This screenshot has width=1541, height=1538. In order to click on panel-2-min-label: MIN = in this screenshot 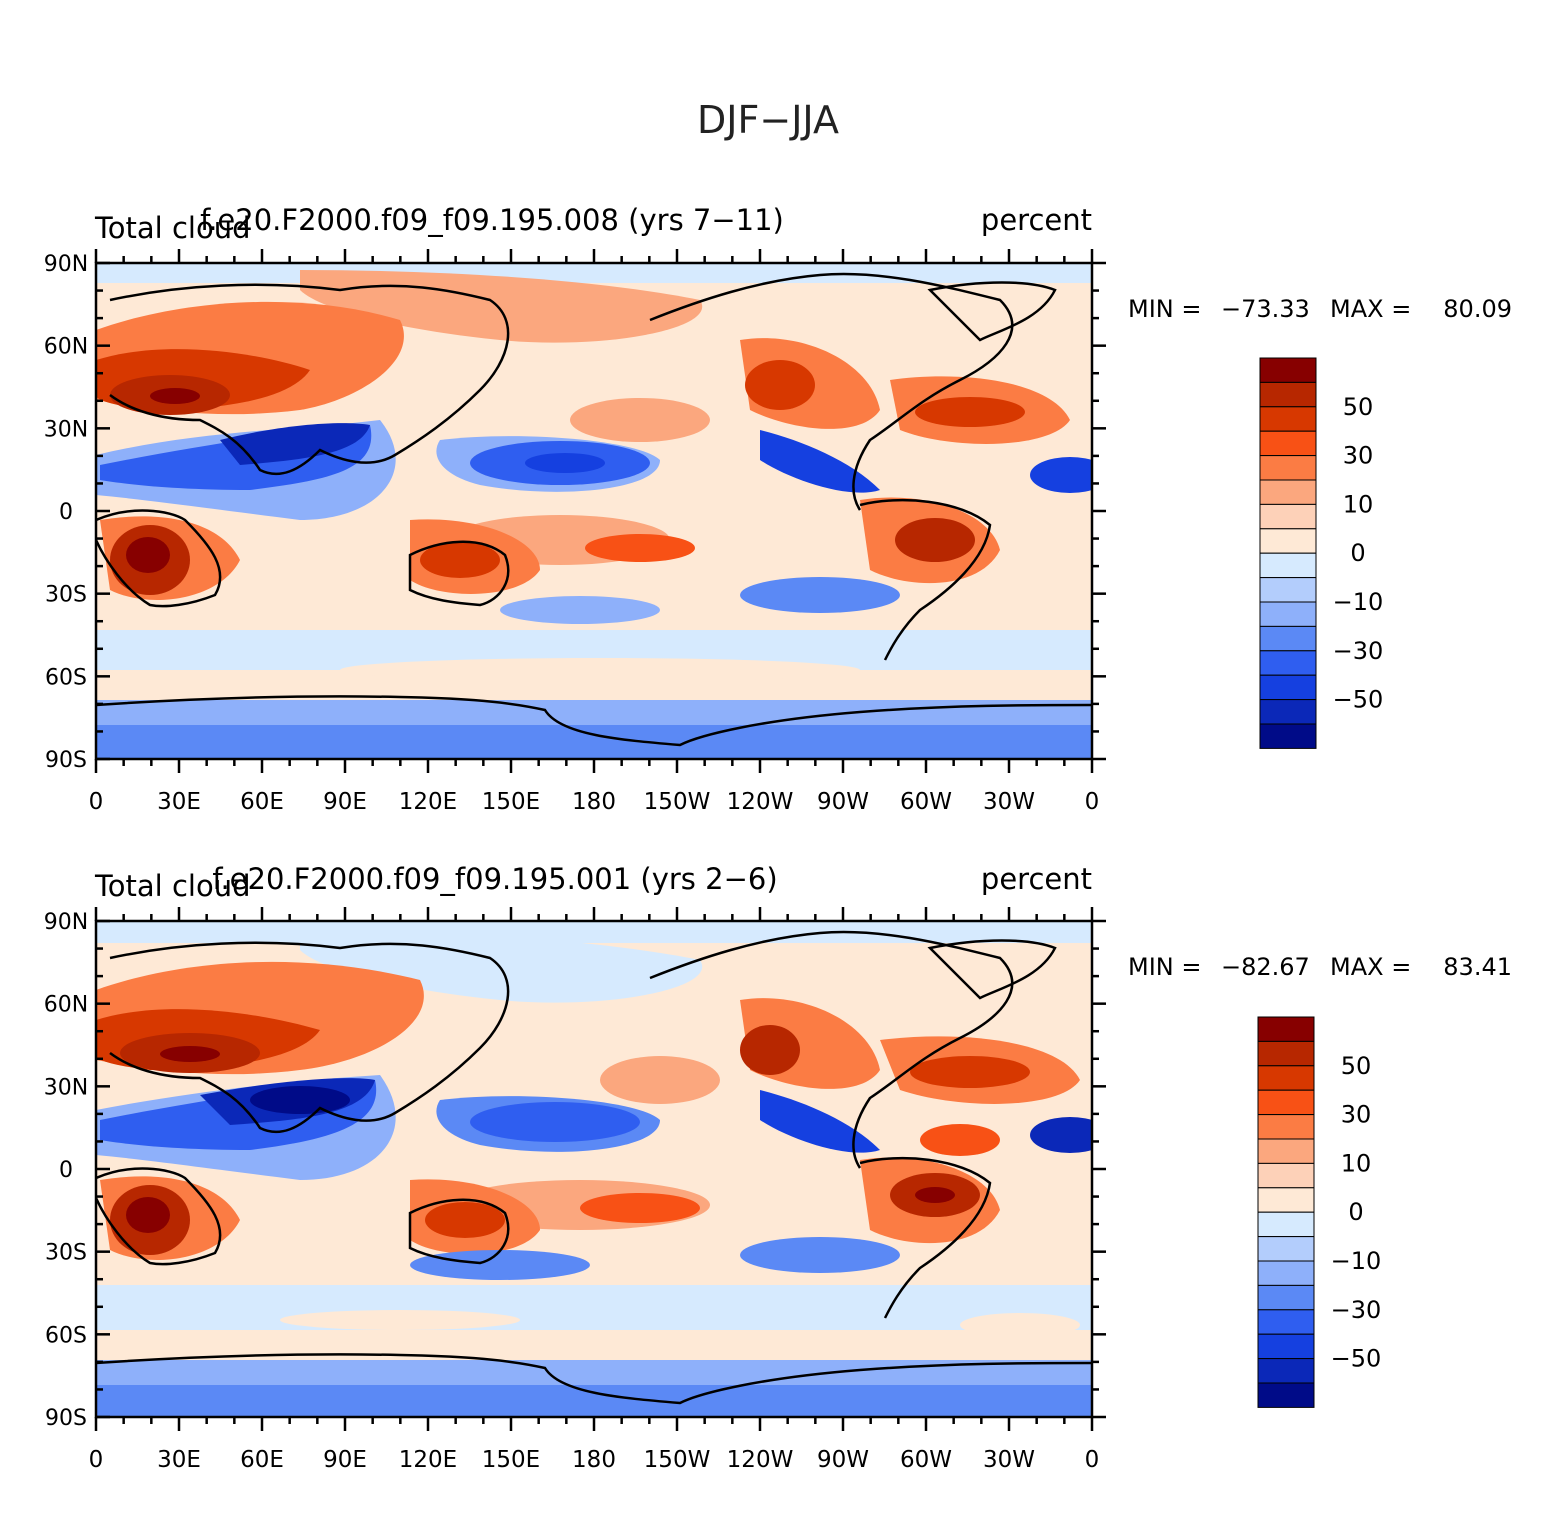, I will do `click(1164, 967)`.